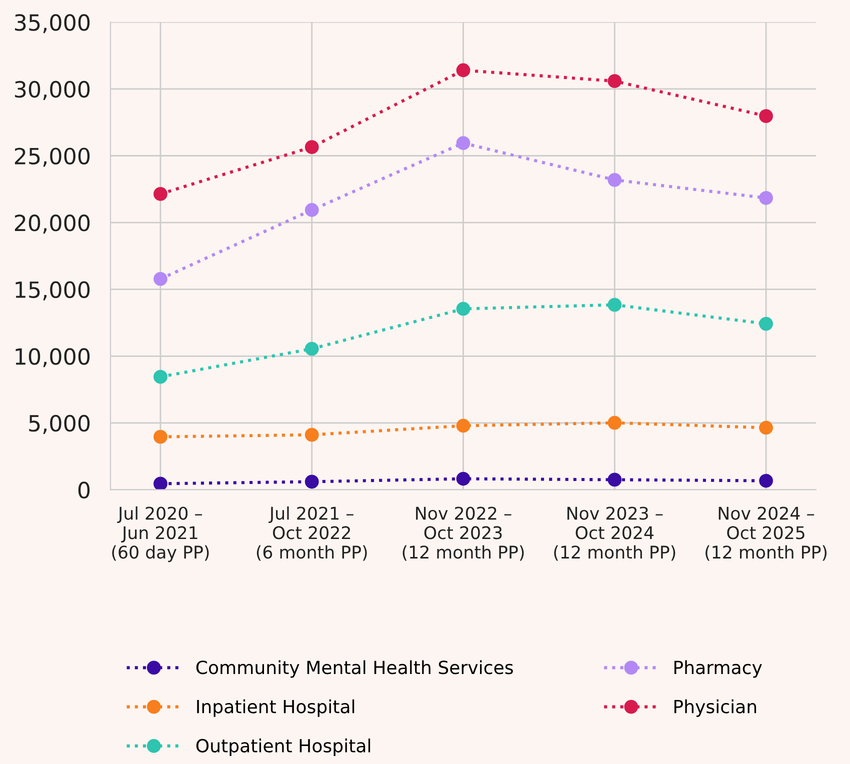 The width and height of the screenshot is (850, 764). What do you see at coordinates (52, 224) in the screenshot?
I see `y-tick-label: 20,000` at bounding box center [52, 224].